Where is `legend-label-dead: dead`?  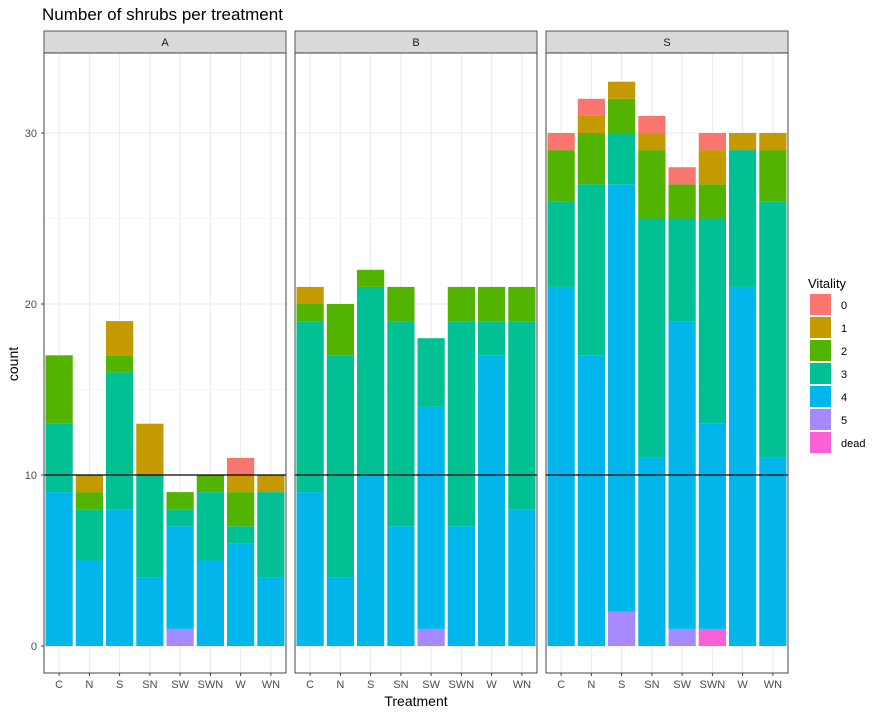 legend-label-dead: dead is located at coordinates (853, 444).